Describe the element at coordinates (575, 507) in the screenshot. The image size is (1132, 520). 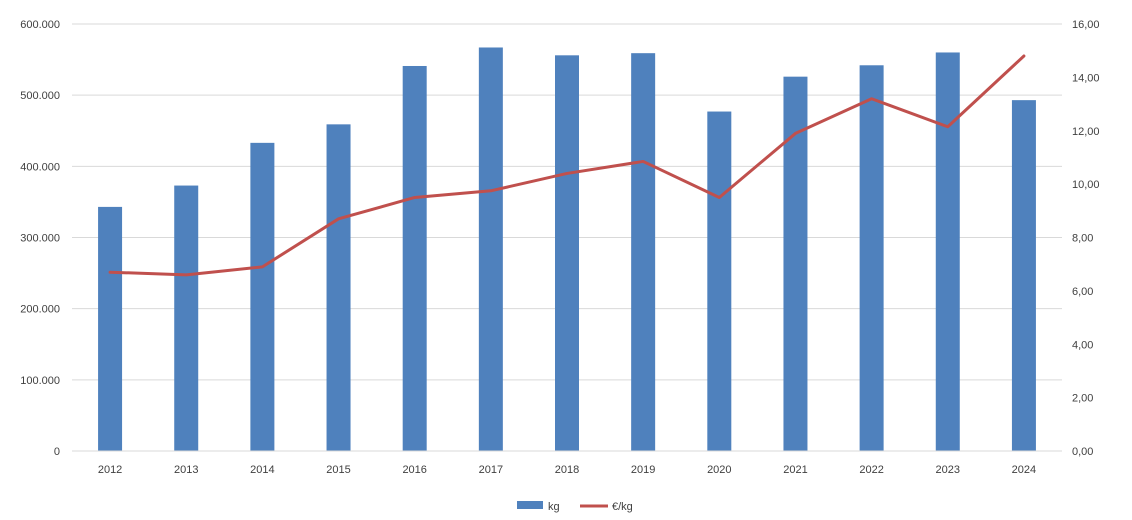
I see `legend: kg €/kg` at that location.